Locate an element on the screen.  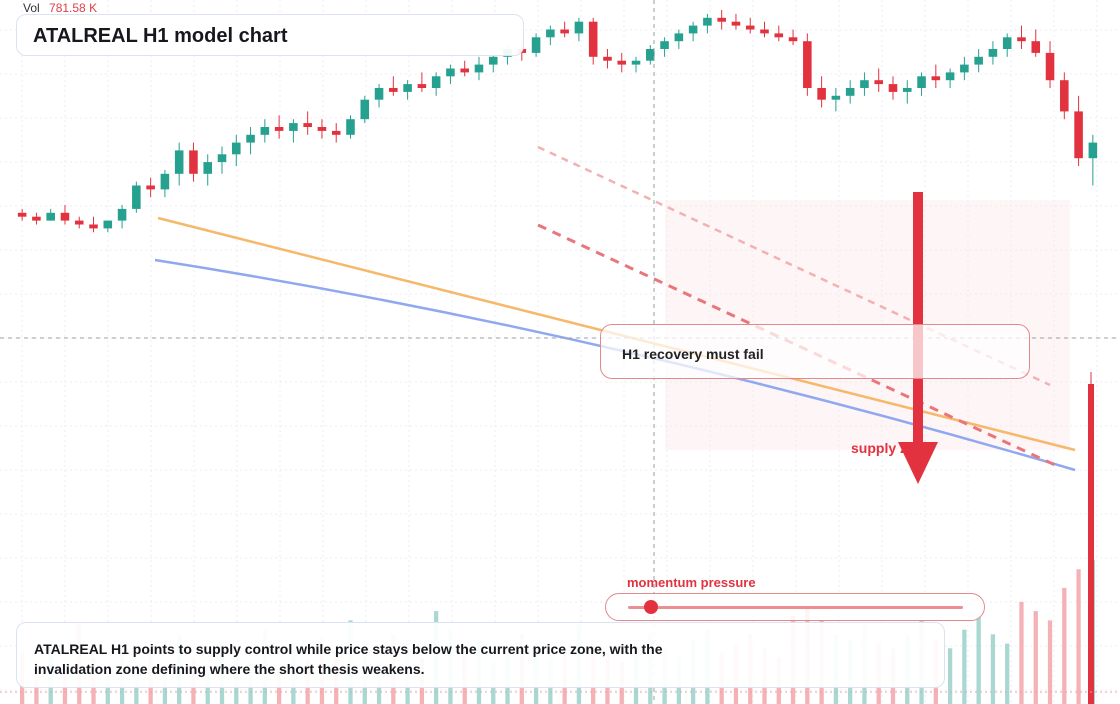
recovery-callout: H1 recovery must fail is located at coordinates (815, 351).